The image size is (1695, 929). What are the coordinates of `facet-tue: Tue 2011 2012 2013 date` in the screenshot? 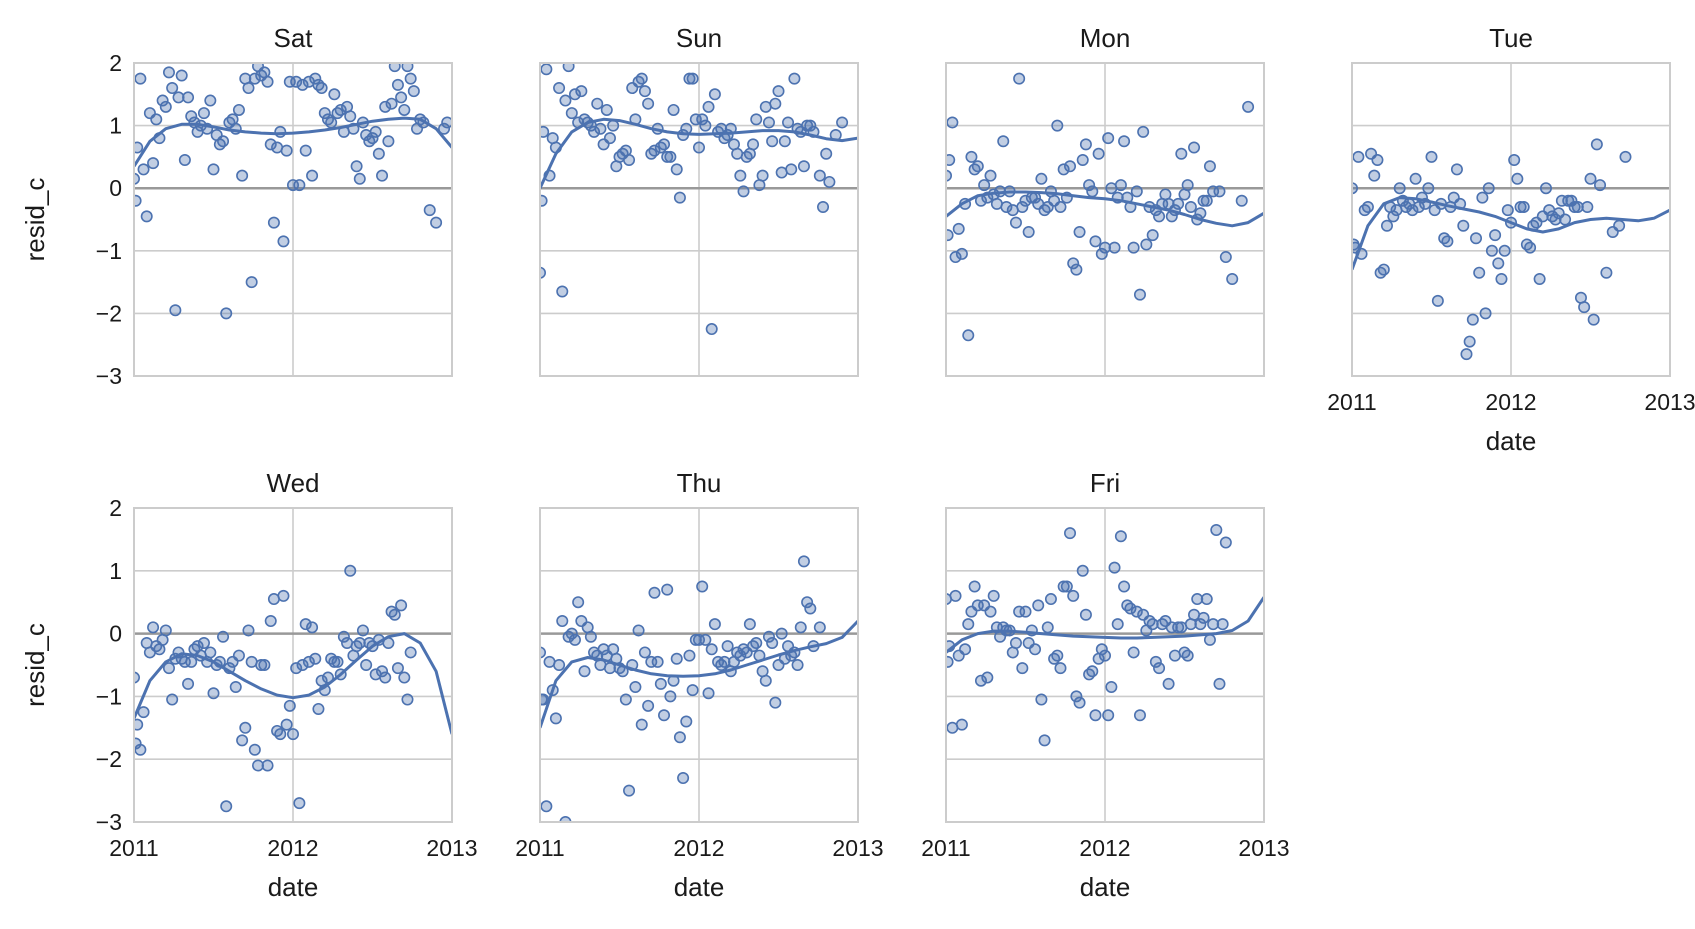 It's located at (1511, 239).